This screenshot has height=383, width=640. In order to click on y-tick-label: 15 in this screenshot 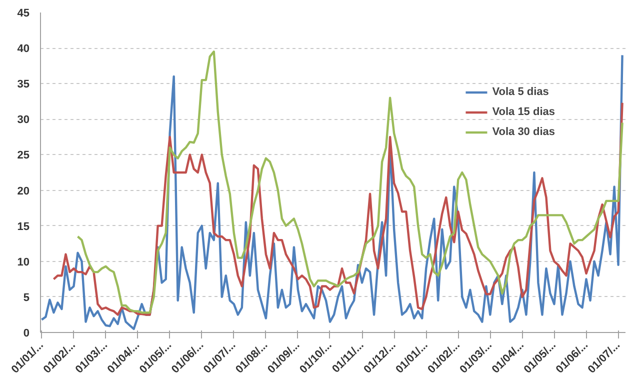, I will do `click(23, 226)`.